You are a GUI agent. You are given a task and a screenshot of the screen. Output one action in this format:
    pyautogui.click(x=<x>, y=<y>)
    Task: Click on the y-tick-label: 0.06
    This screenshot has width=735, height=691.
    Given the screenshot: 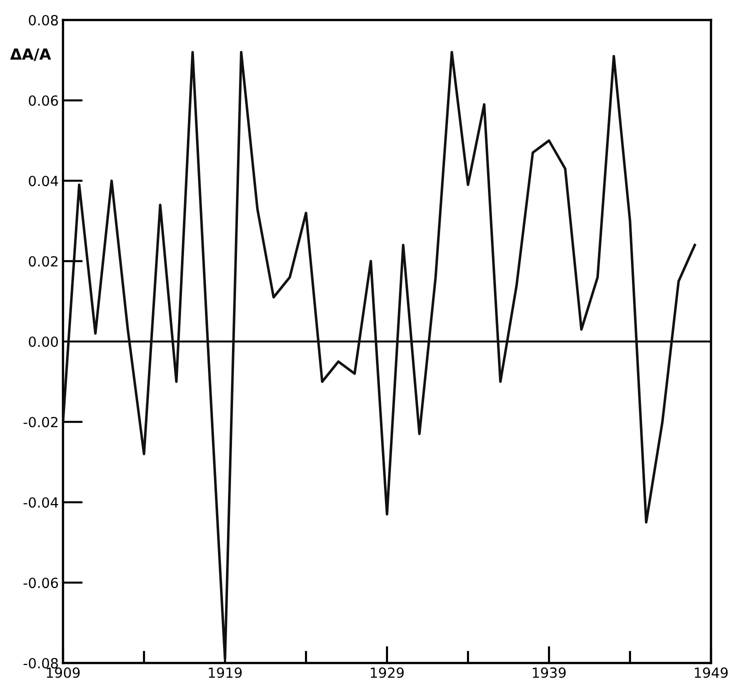 What is the action you would take?
    pyautogui.click(x=43, y=100)
    